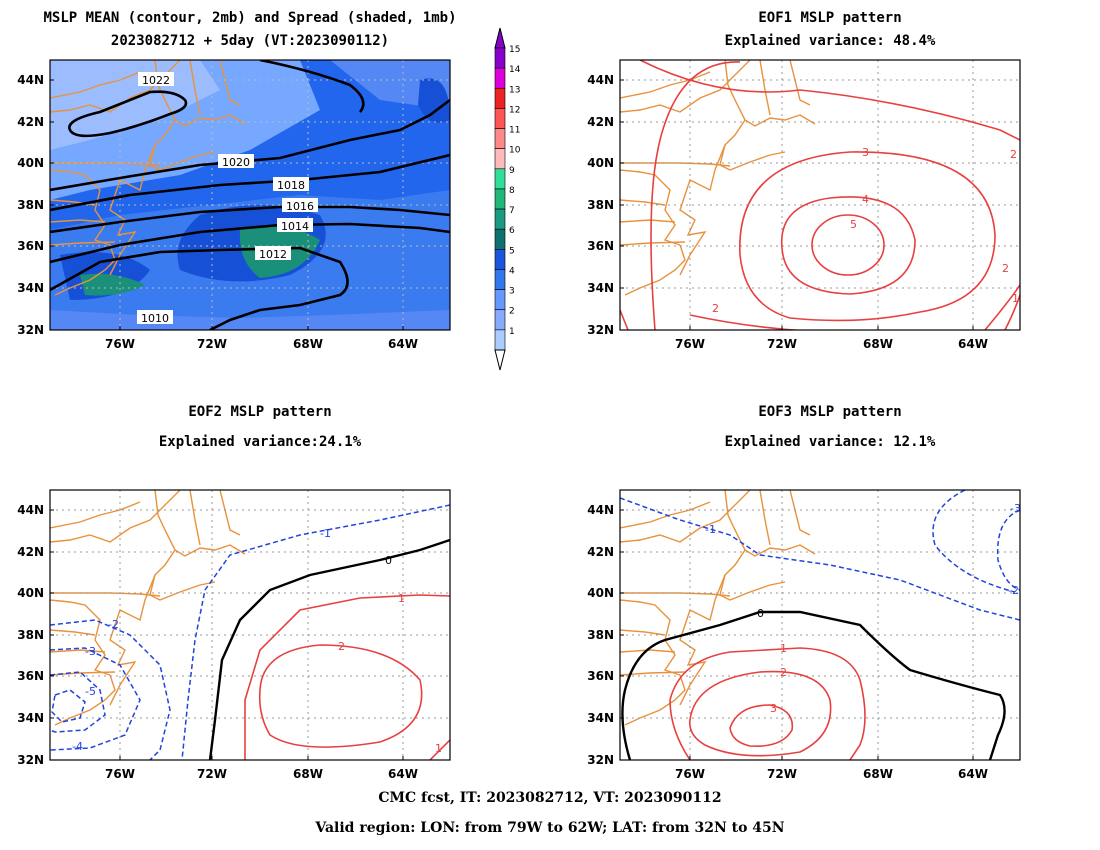  Describe the element at coordinates (865, 230) in the screenshot. I see `eof1-contour-labels: 3 4 5 2 2 2 1` at that location.